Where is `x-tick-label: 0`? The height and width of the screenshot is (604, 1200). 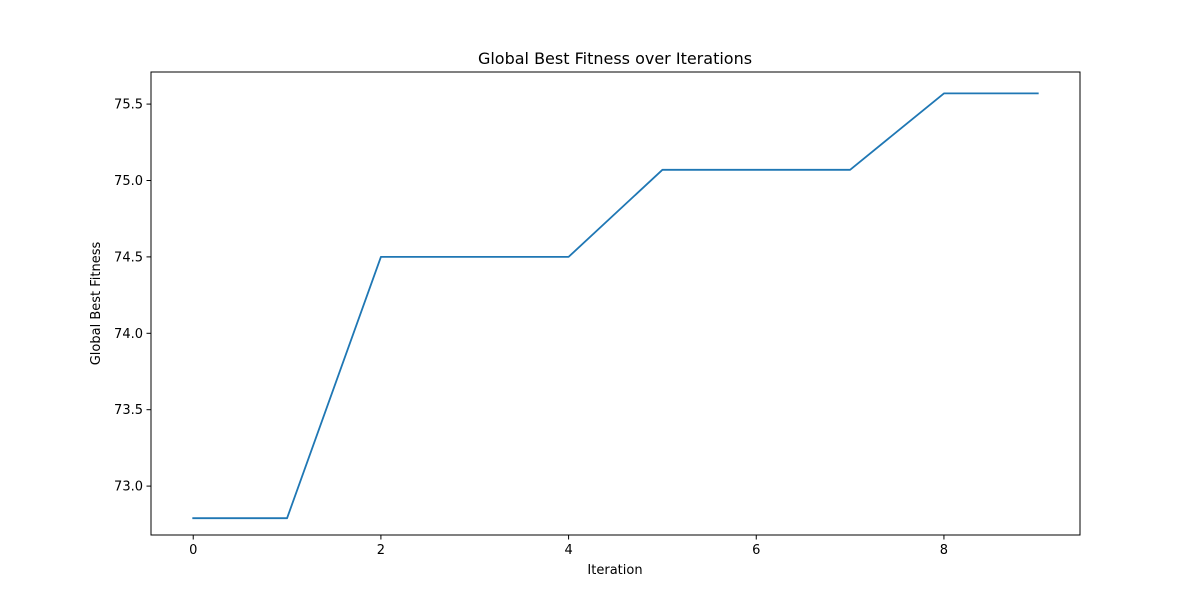
x-tick-label: 0 is located at coordinates (193, 550).